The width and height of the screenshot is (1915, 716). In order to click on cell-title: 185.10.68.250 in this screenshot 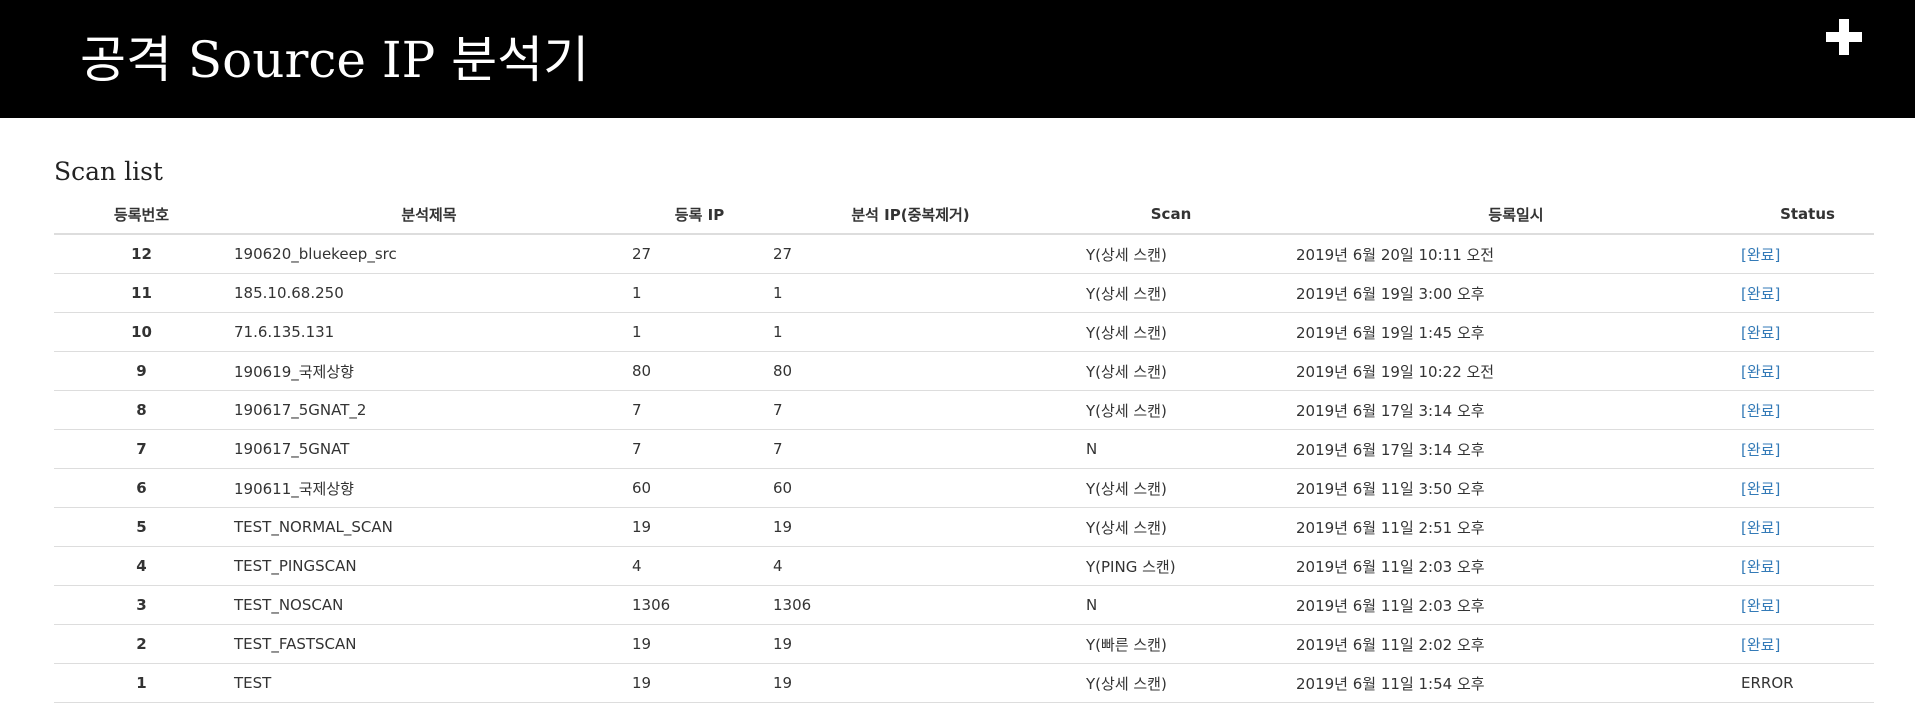, I will do `click(429, 293)`.